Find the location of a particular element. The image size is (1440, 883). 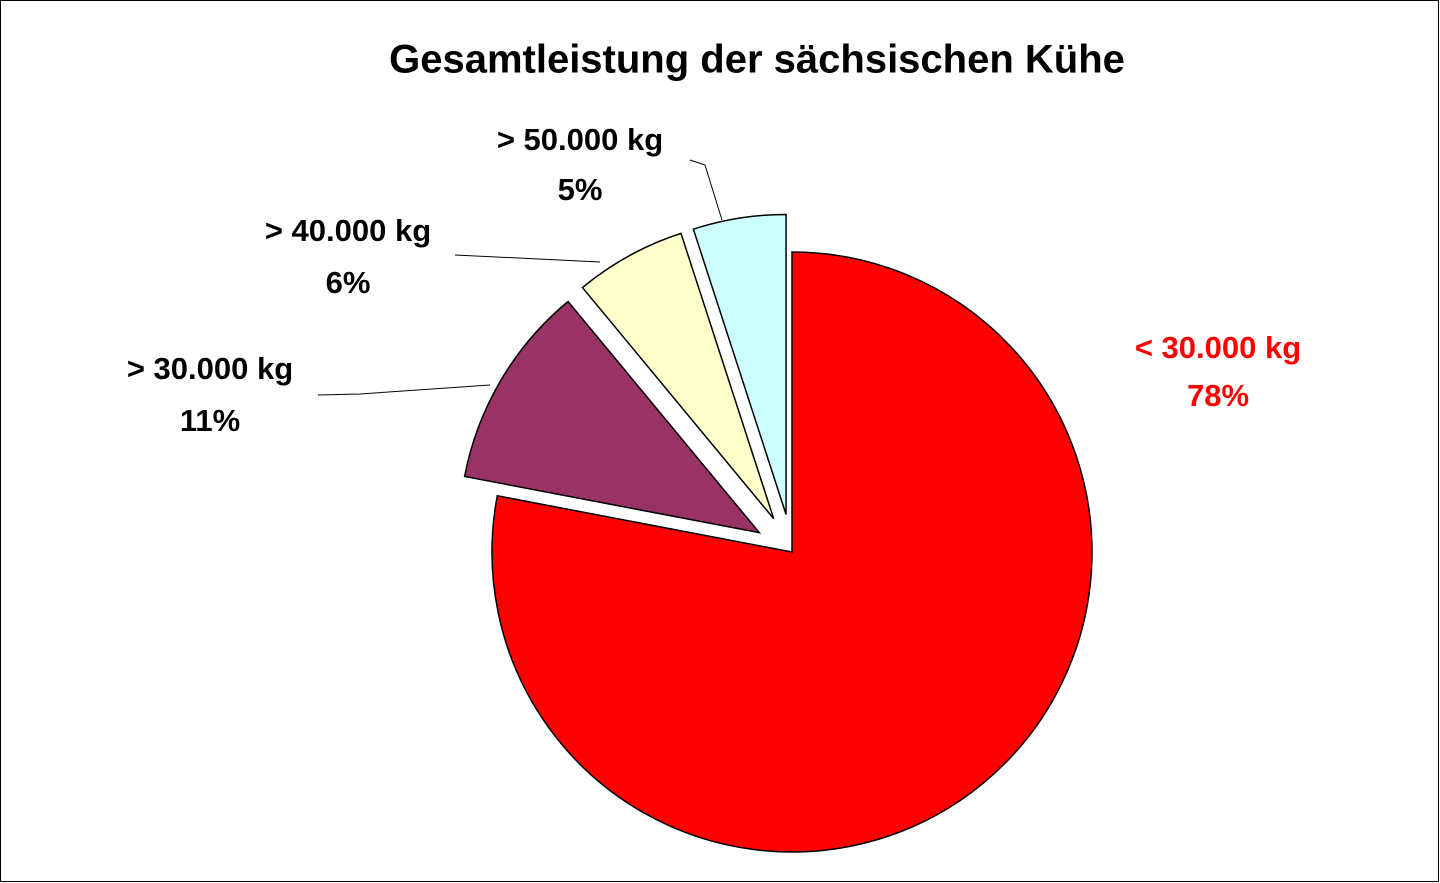

chart-title: Gesamtleistung der sächsischen Kühe is located at coordinates (757, 60).